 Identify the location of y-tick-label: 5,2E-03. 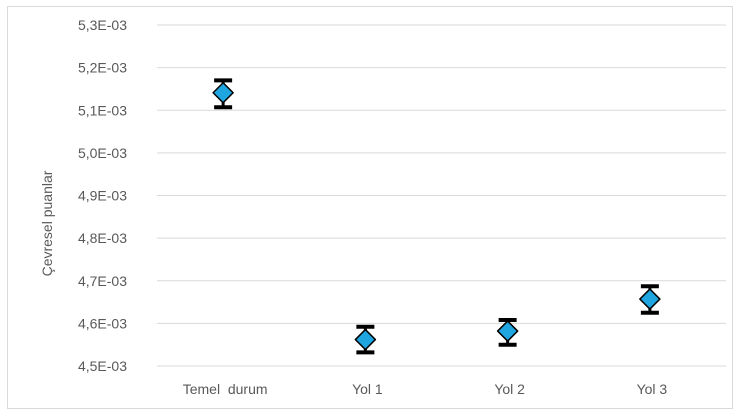
(102, 68).